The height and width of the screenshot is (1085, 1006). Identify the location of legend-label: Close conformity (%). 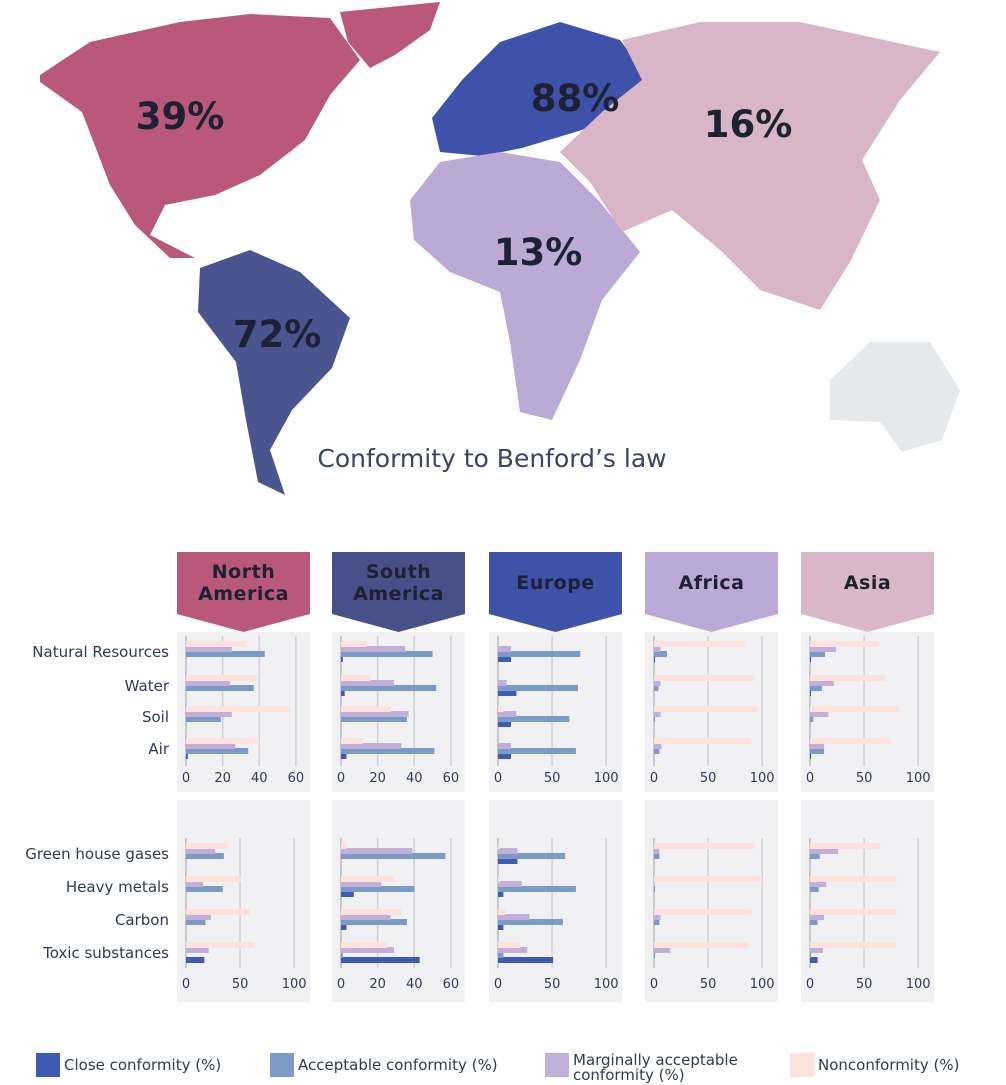
(143, 1065).